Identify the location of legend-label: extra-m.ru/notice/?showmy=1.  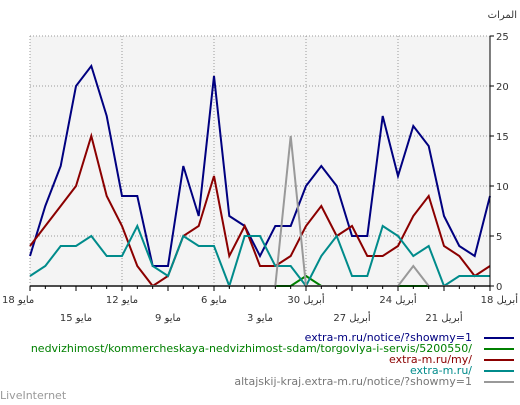
(388, 337).